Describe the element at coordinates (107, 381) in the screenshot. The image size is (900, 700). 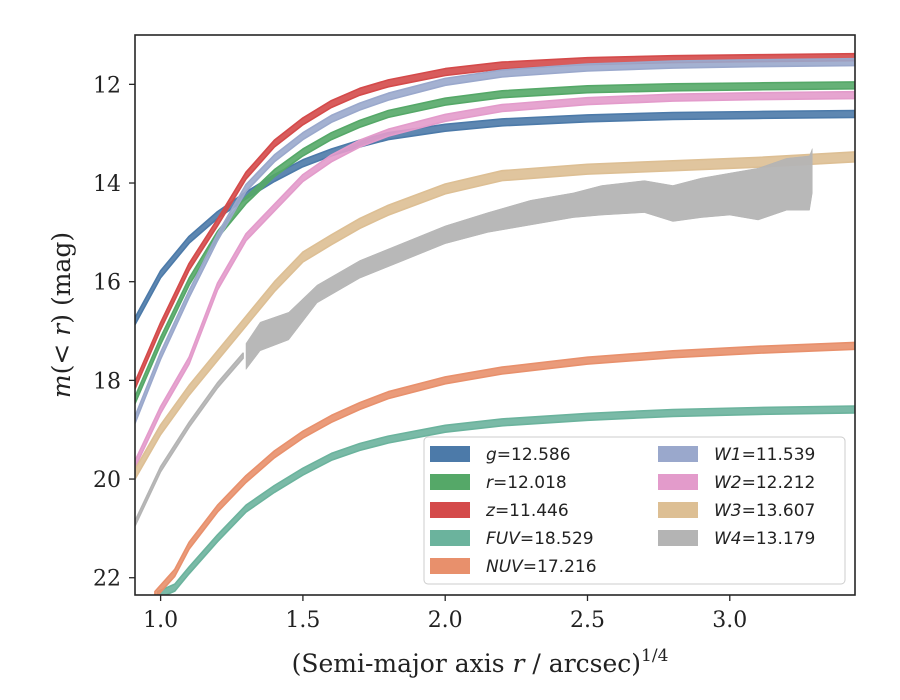
I see `y-tick-label: 18` at that location.